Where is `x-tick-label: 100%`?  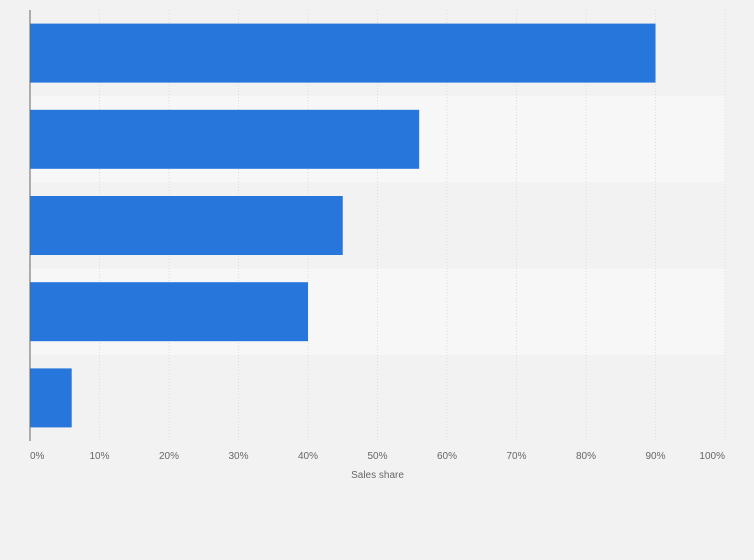 x-tick-label: 100% is located at coordinates (712, 456).